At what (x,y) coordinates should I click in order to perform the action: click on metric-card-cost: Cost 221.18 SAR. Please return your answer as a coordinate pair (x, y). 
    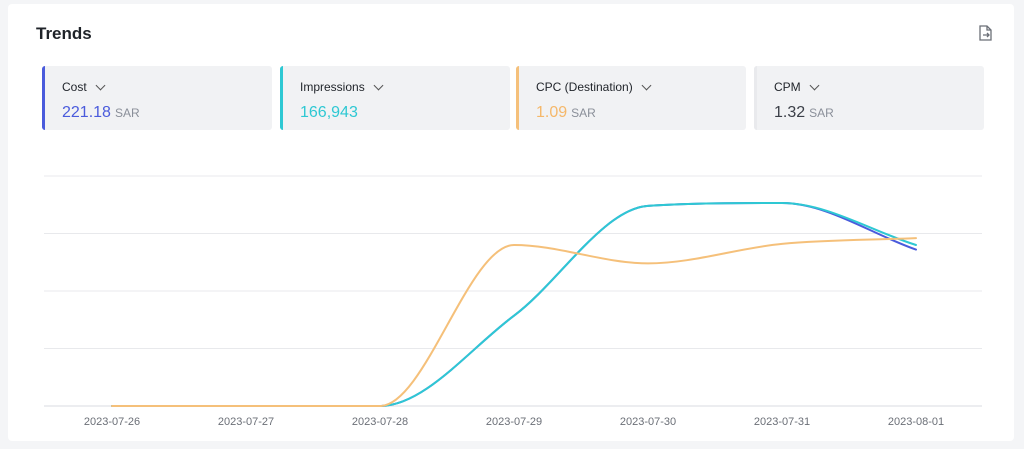
    Looking at the image, I should click on (157, 98).